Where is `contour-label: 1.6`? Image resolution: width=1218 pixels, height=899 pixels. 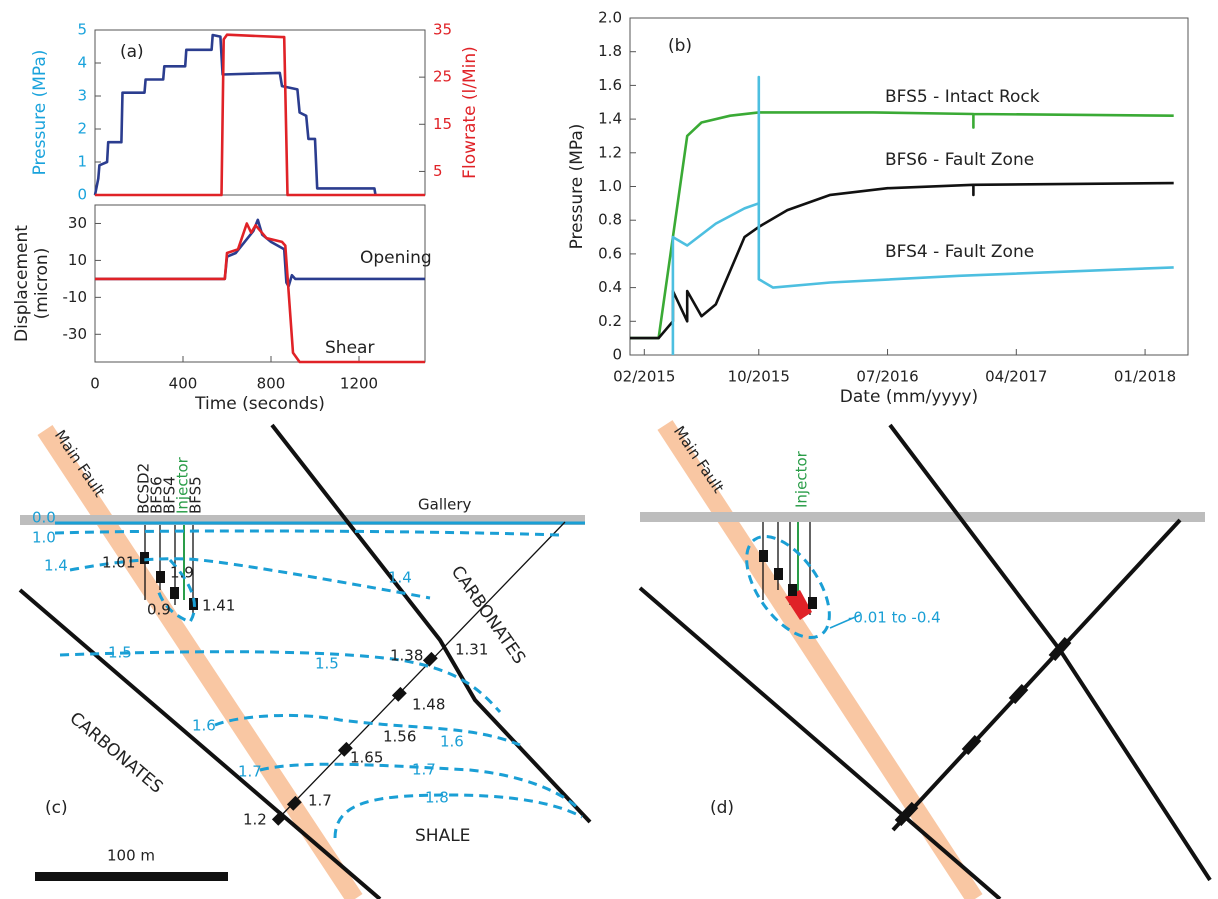 contour-label: 1.6 is located at coordinates (204, 726).